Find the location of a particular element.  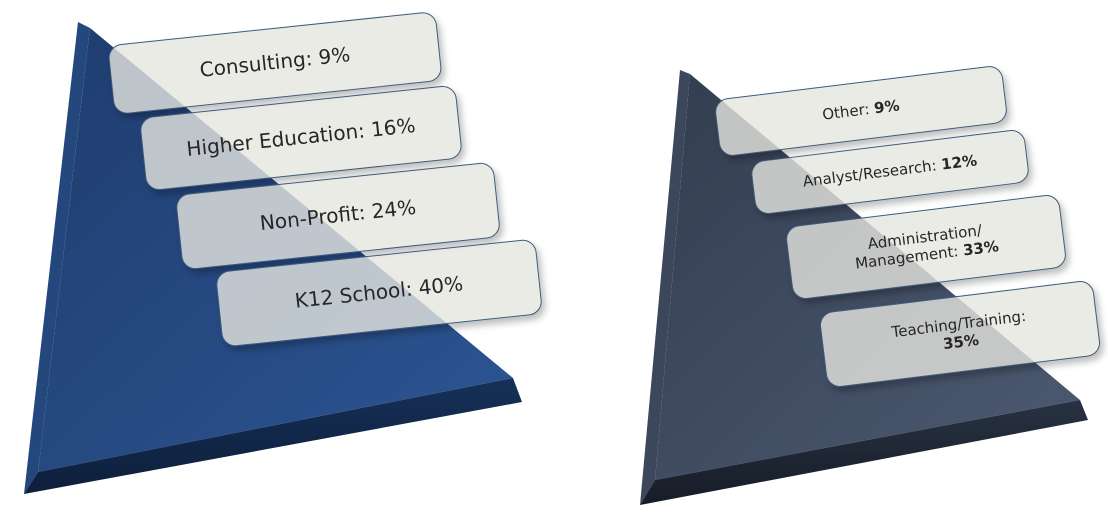

left-pyramid-base-bevel is located at coordinates (273, 436).